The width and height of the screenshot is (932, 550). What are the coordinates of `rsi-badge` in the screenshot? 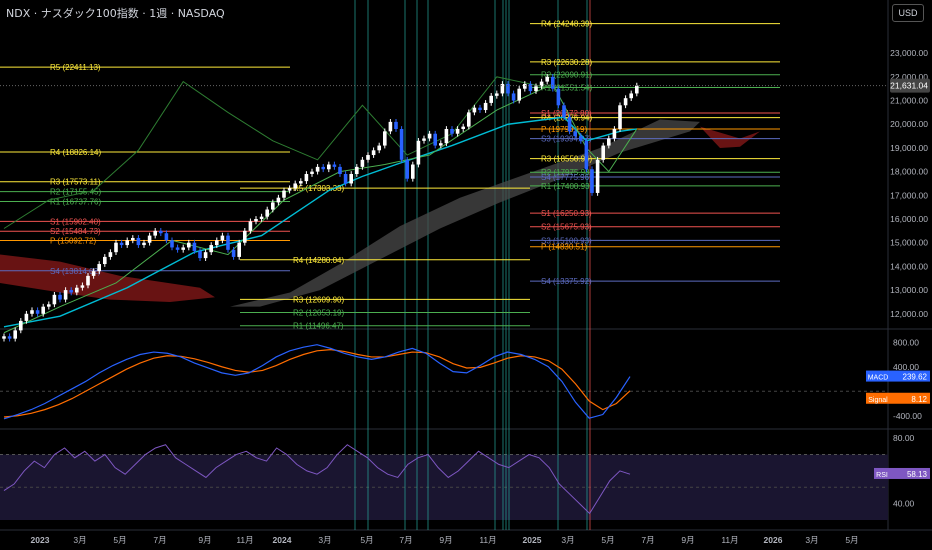 It's located at (882, 473).